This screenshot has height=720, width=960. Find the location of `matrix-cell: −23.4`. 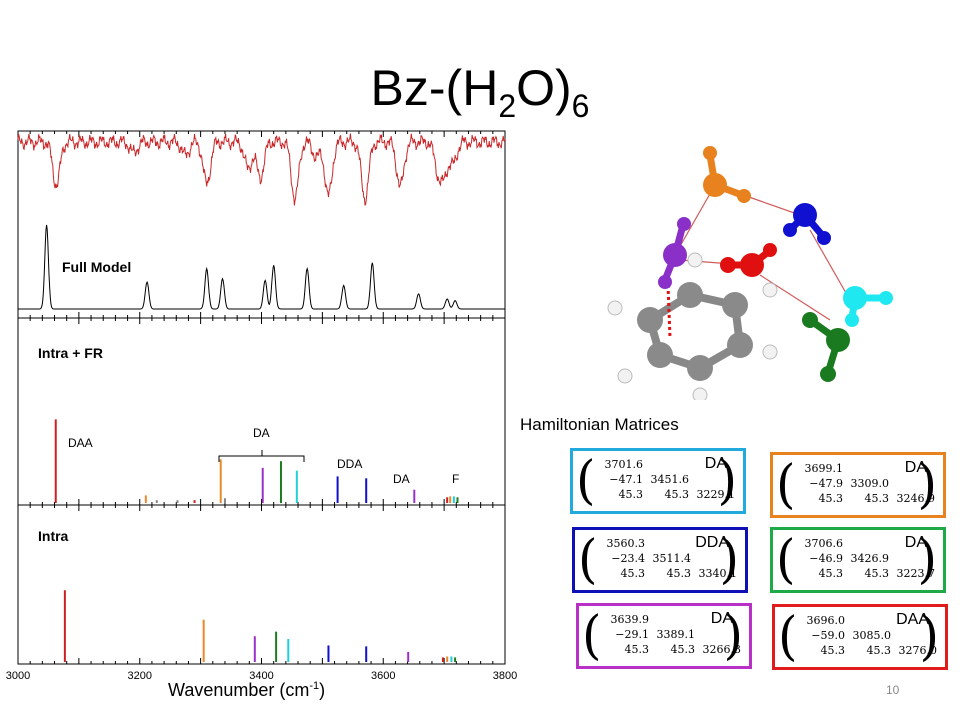

matrix-cell: −23.4 is located at coordinates (628, 558).